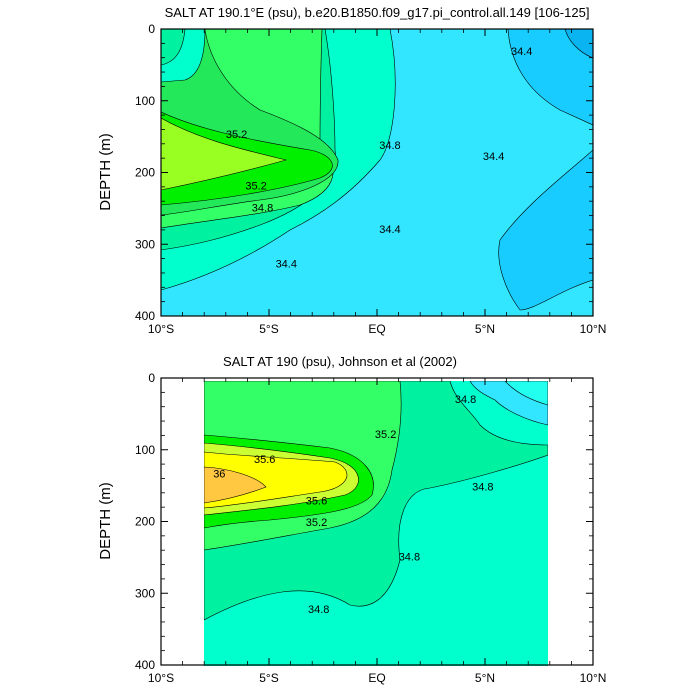  Describe the element at coordinates (105, 521) in the screenshot. I see `panel-obs-ylabel: DEPTH (m)` at that location.